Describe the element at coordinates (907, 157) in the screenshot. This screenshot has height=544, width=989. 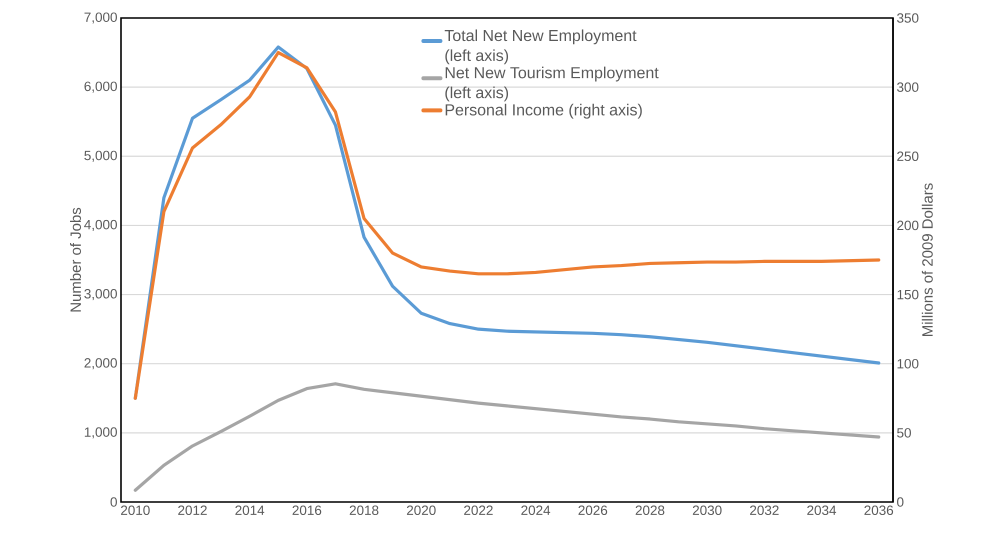
I see `y2-tick-label: 250` at that location.